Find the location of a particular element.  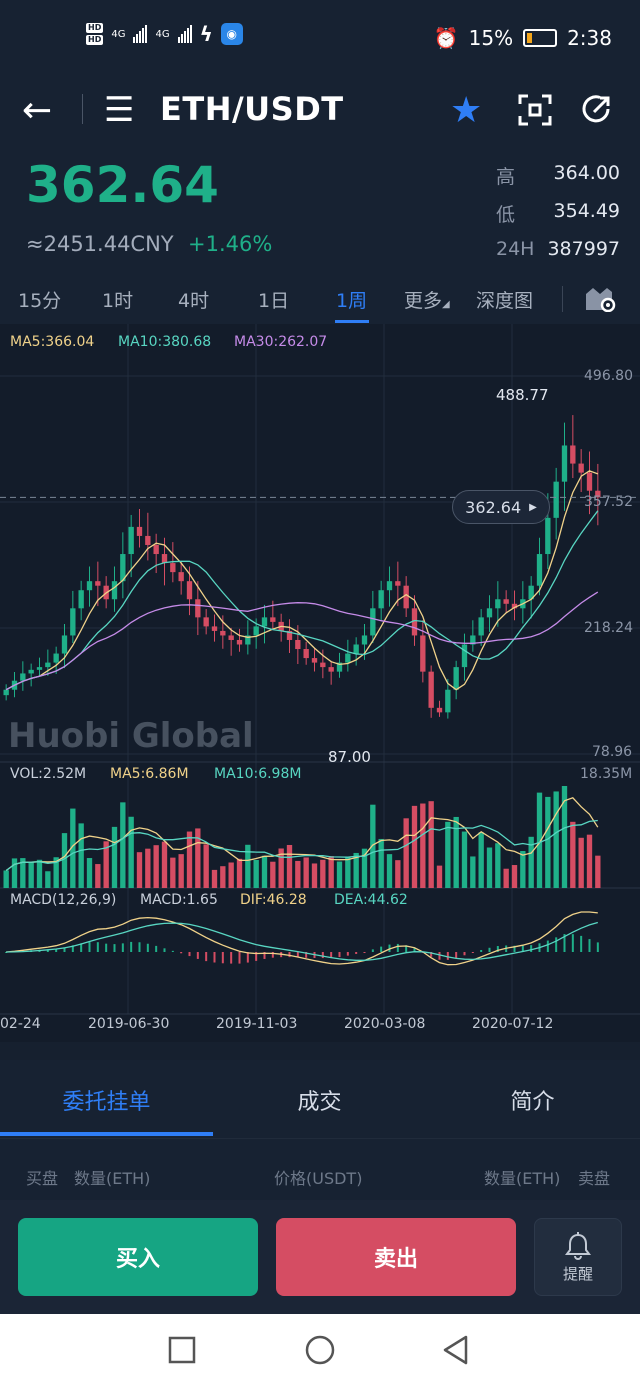

share-icon is located at coordinates (597, 109).